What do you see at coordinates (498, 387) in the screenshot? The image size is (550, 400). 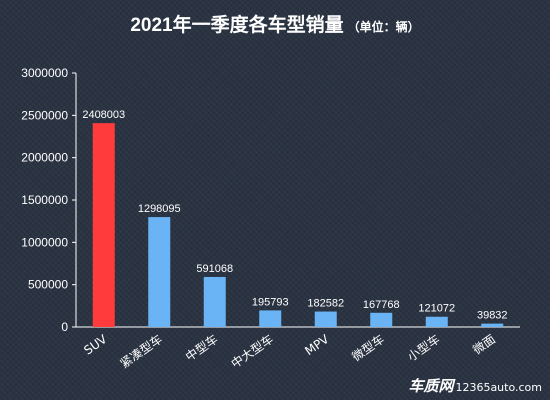 I see `watermark-url: 12365auto.com` at bounding box center [498, 387].